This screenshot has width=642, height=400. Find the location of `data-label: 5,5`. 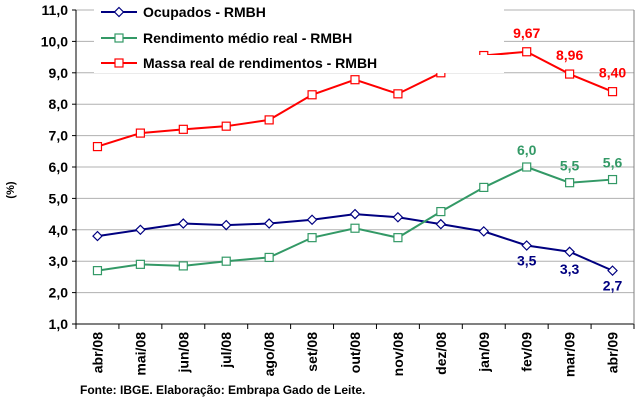

data-label: 5,5 is located at coordinates (570, 166).